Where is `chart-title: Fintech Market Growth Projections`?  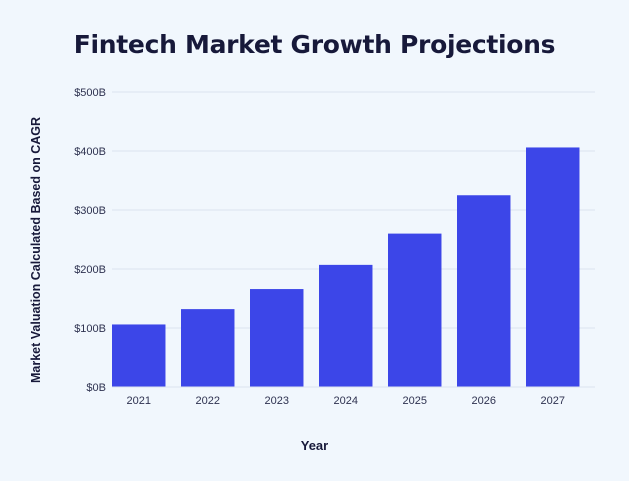
chart-title: Fintech Market Growth Projections is located at coordinates (314, 44).